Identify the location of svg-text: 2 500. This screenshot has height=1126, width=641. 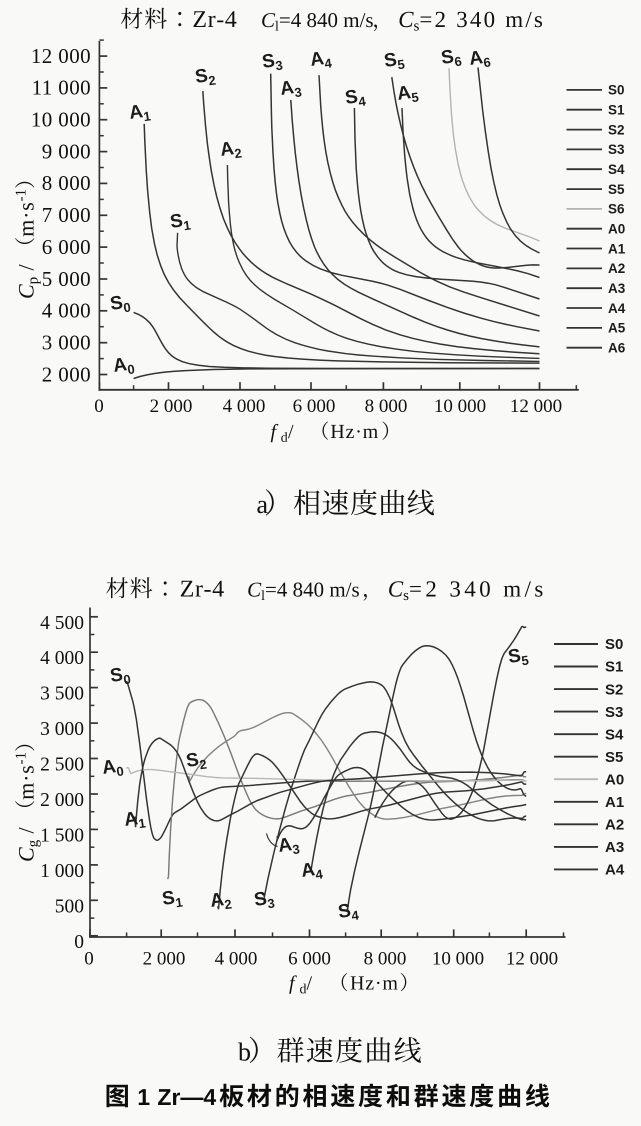
(62, 765).